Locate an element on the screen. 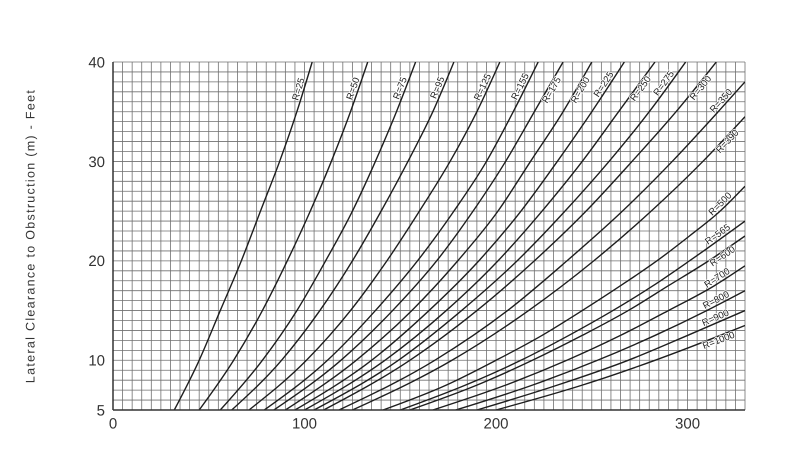  x-tick-label: 200 is located at coordinates (496, 424).